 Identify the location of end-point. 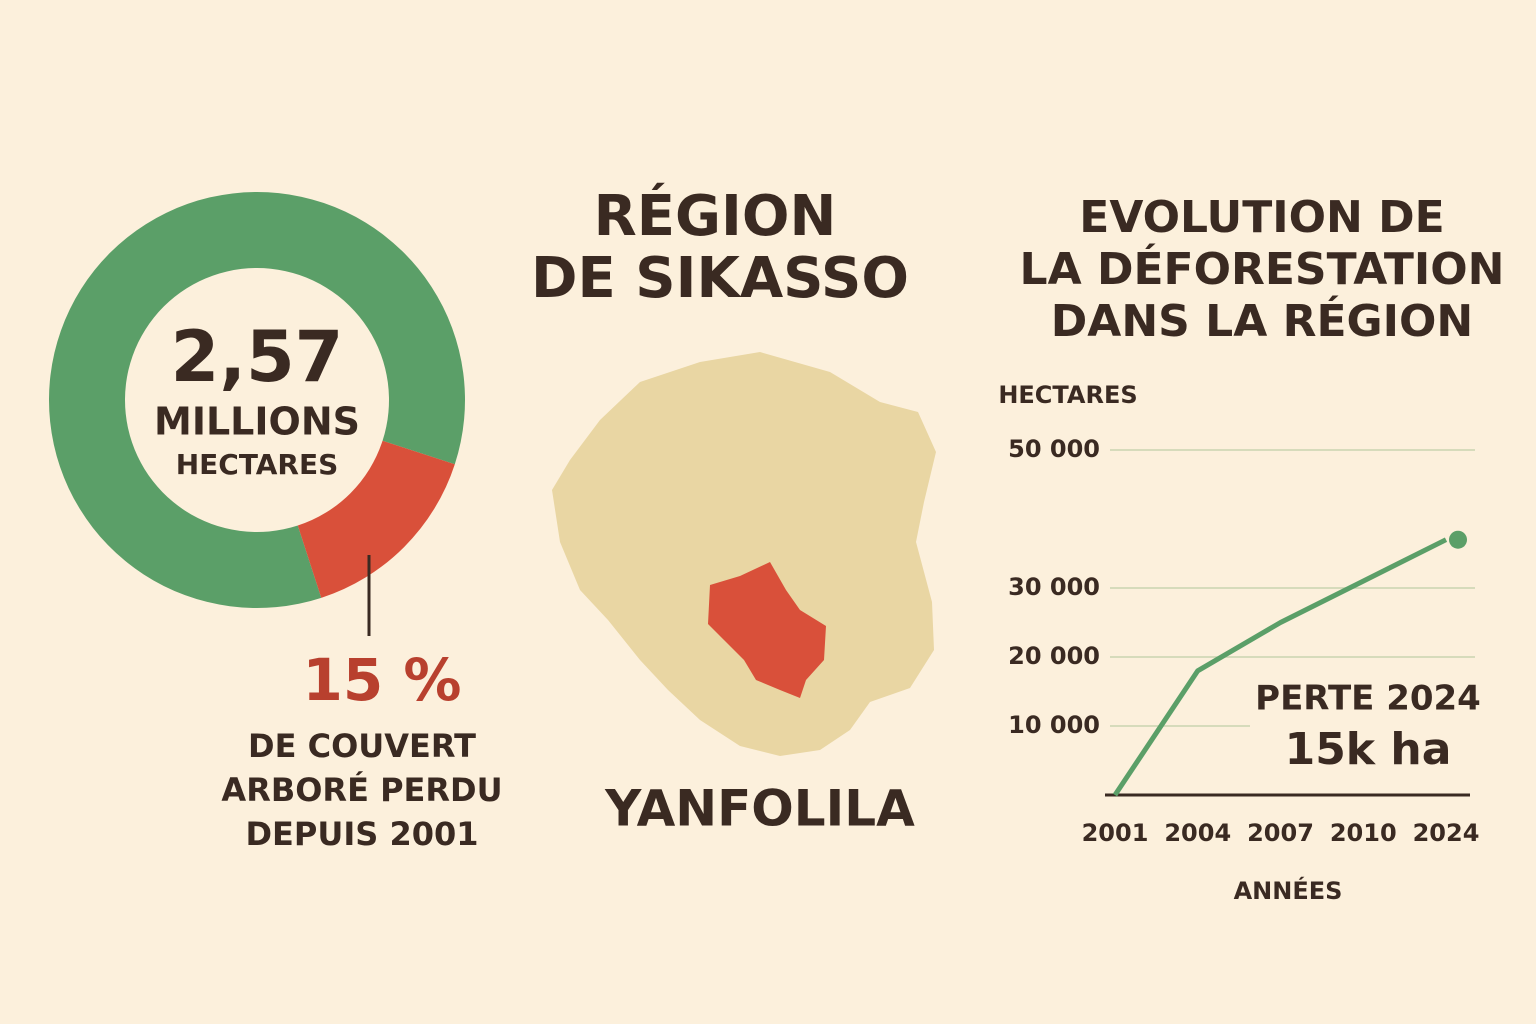
(1458, 539).